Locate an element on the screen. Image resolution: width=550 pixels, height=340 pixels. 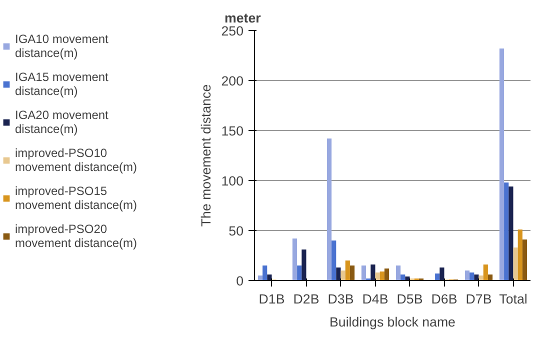
y-tick-label: 100 is located at coordinates (232, 181).